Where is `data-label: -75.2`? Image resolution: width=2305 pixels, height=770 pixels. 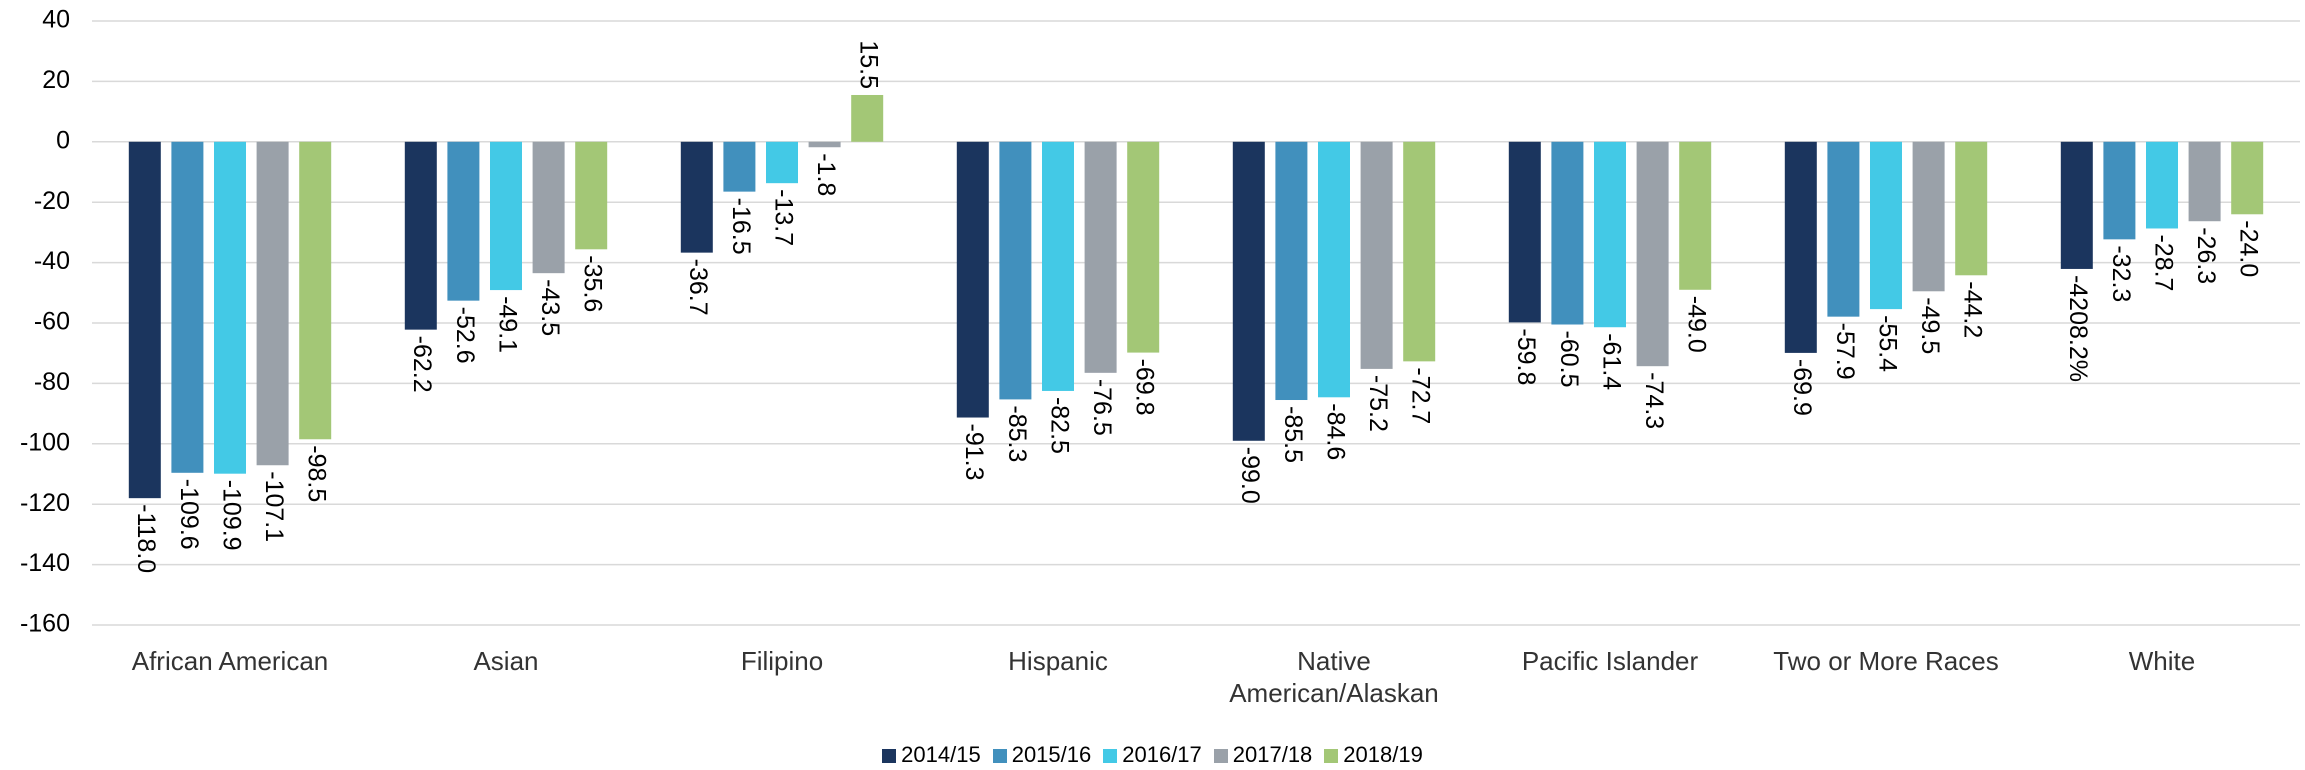 data-label: -75.2 is located at coordinates (1378, 403).